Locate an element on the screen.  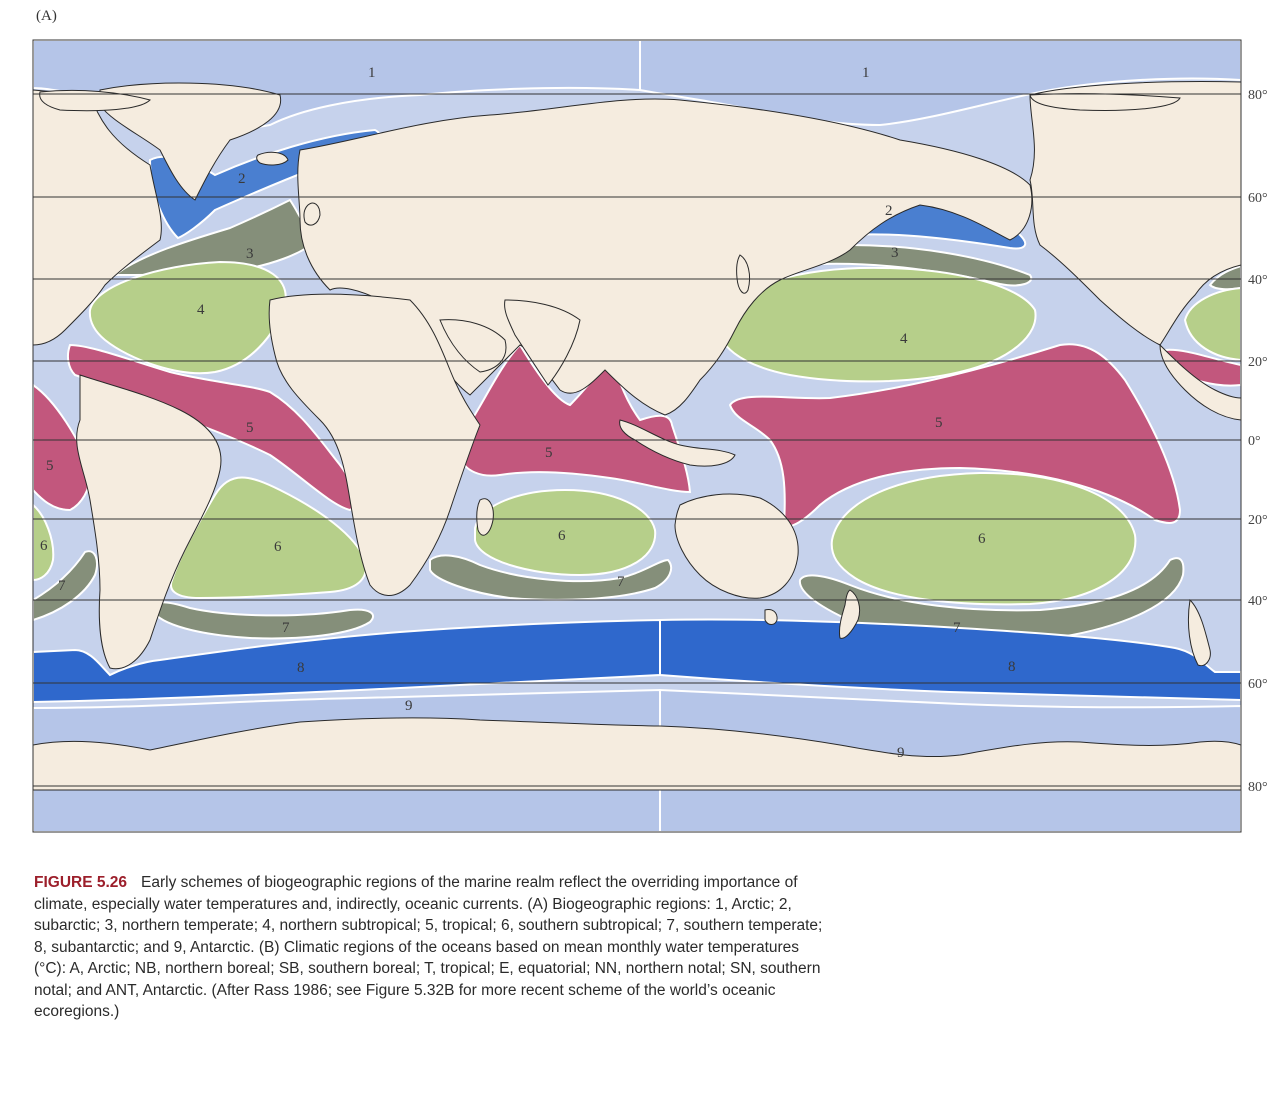
region-n-temperate-atlantic-east is located at coordinates (1224, 277).